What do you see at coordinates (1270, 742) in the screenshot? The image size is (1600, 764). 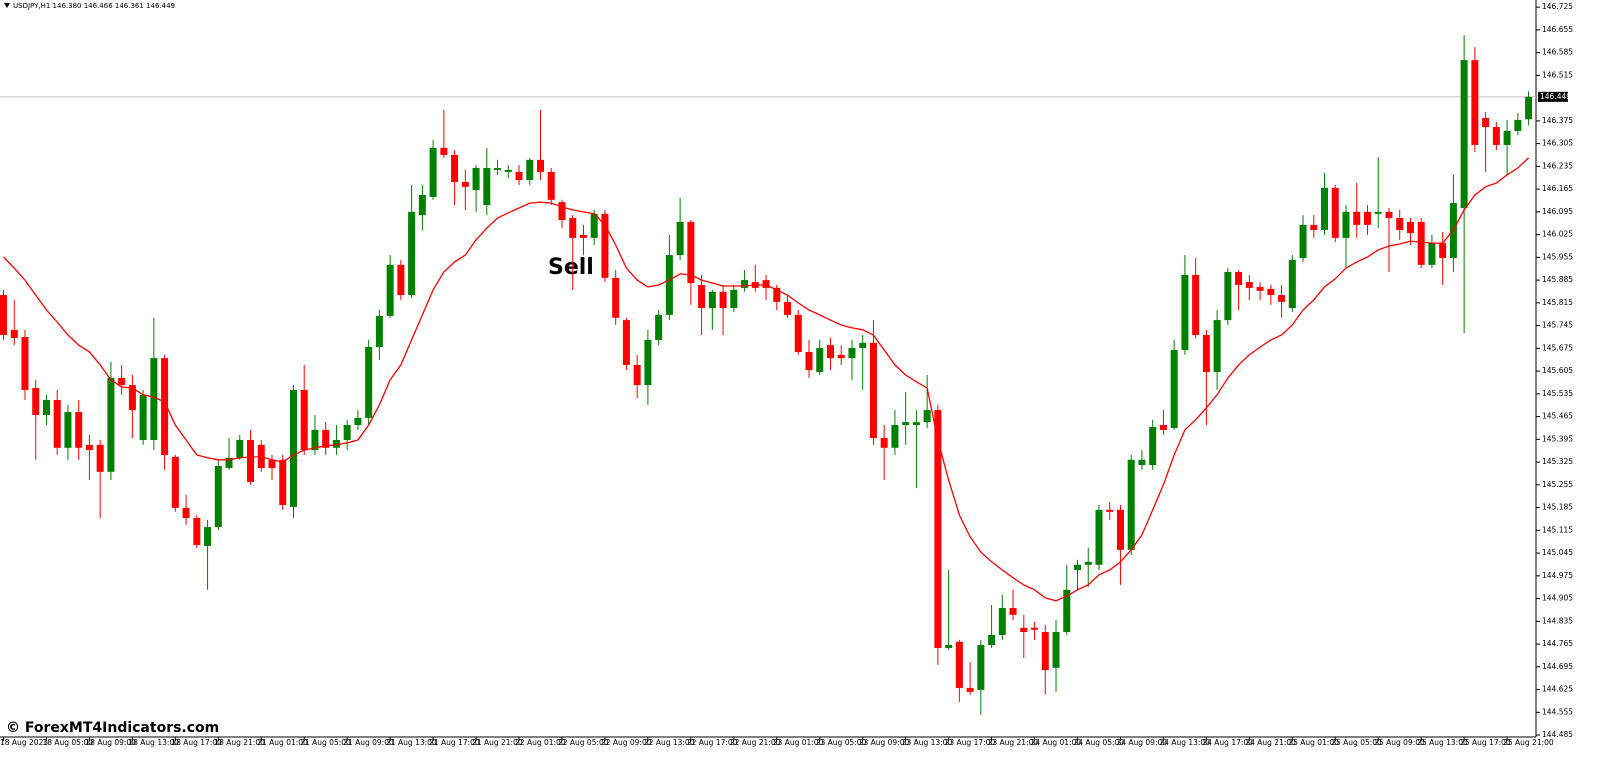 I see `x-tick-label: 24 Aug 21:00` at bounding box center [1270, 742].